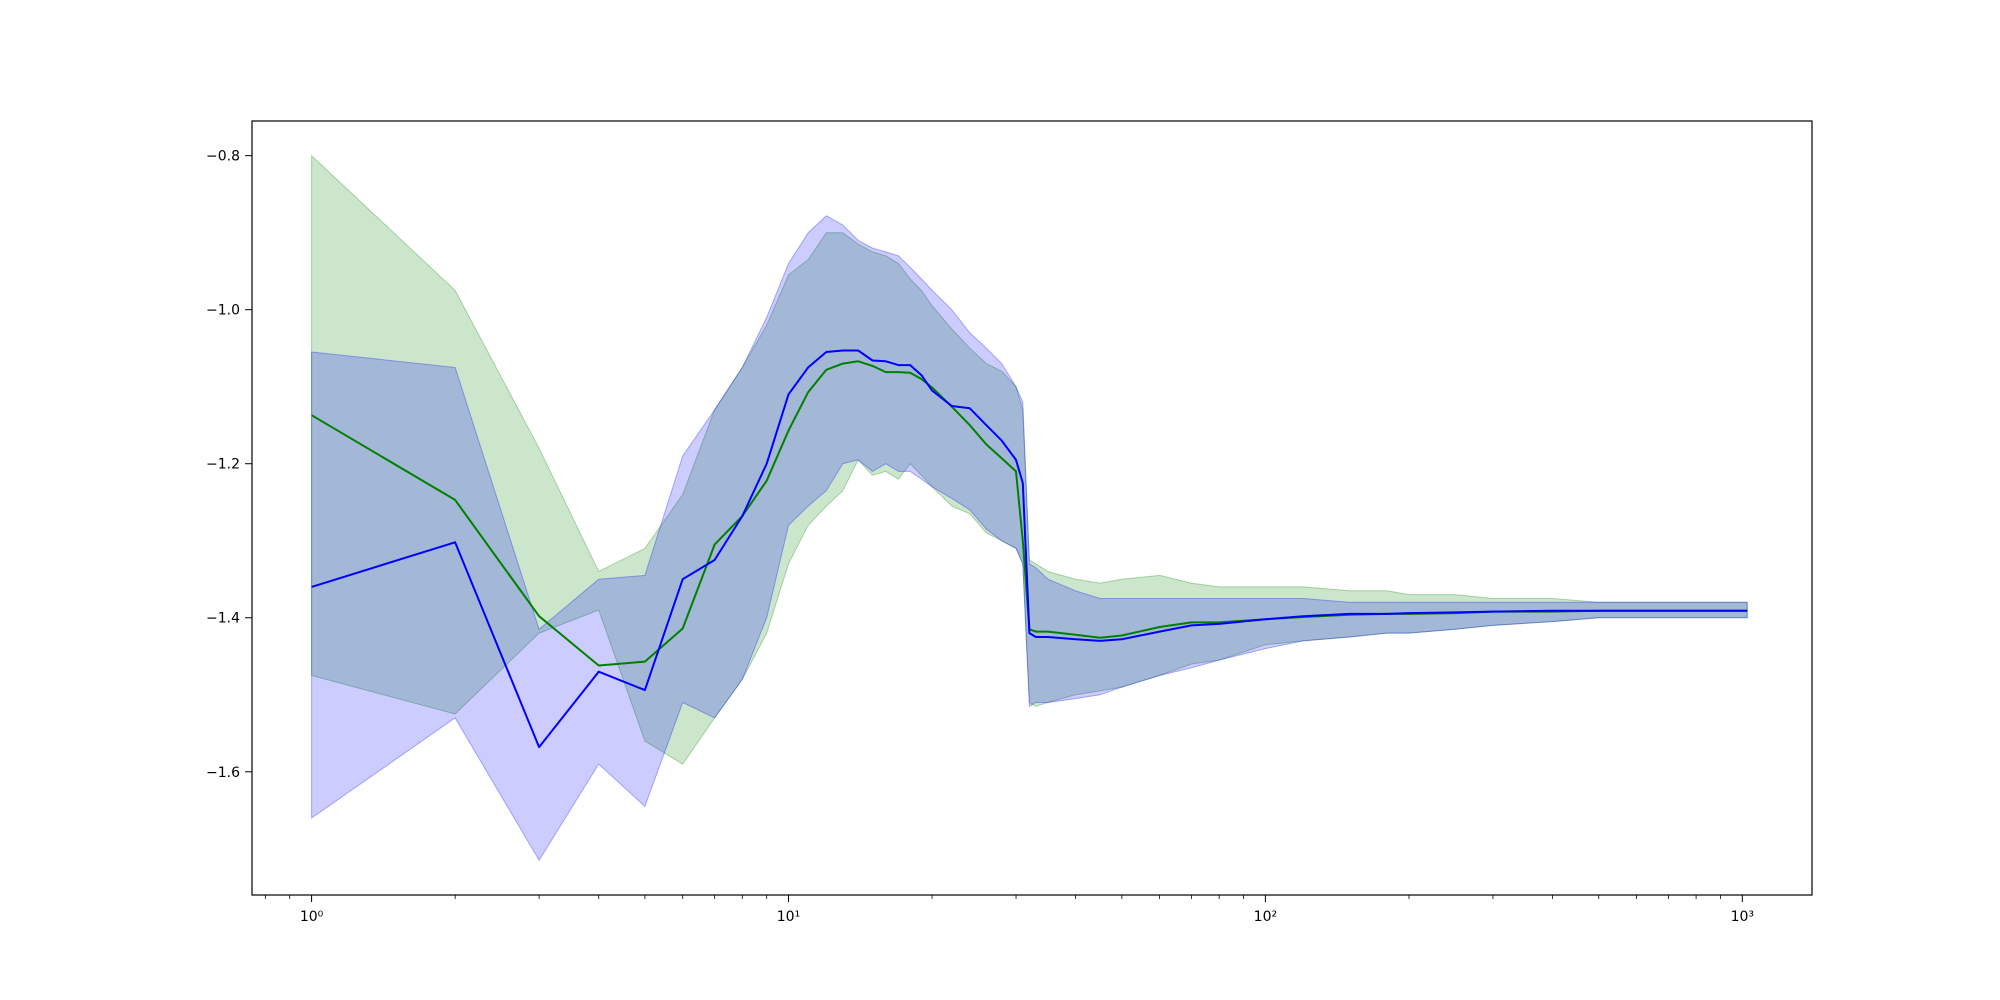 Image resolution: width=2000 pixels, height=1000 pixels. Describe the element at coordinates (223, 157) in the screenshot. I see `y-tick-label: −0.8` at that location.